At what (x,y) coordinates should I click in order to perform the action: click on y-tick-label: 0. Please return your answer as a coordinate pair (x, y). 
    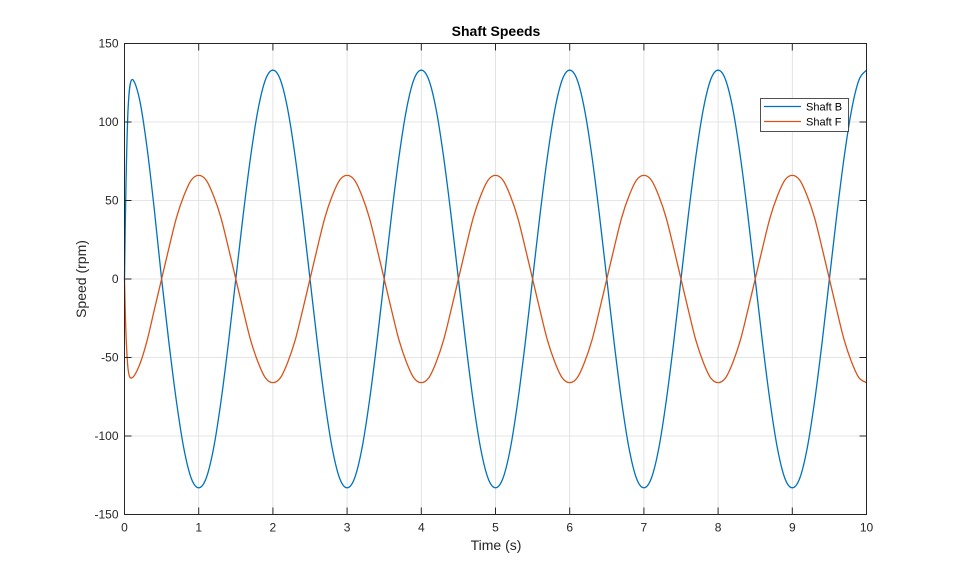
    Looking at the image, I should click on (115, 279).